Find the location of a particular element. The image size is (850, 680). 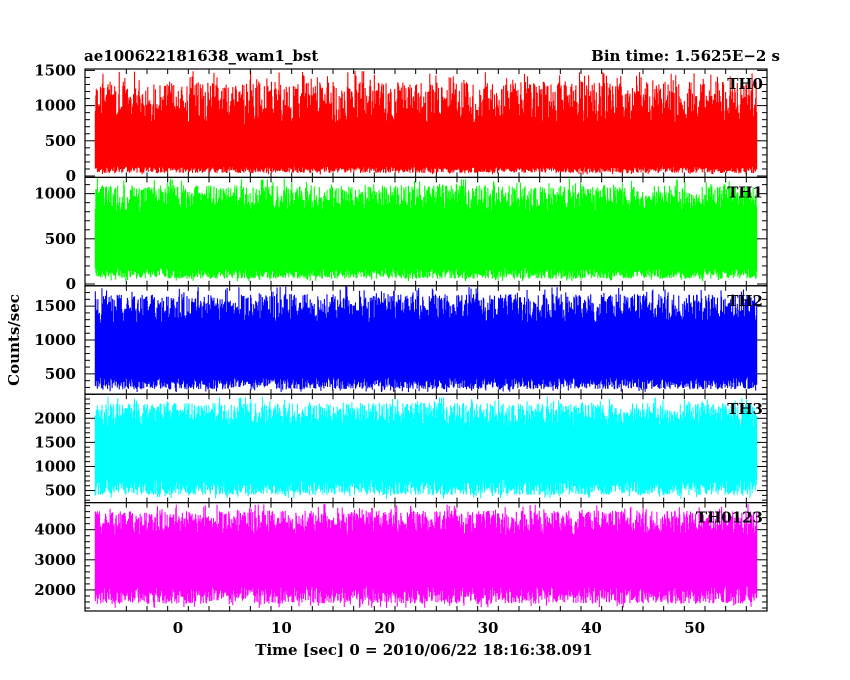

series-line-th0123 is located at coordinates (426, 556).